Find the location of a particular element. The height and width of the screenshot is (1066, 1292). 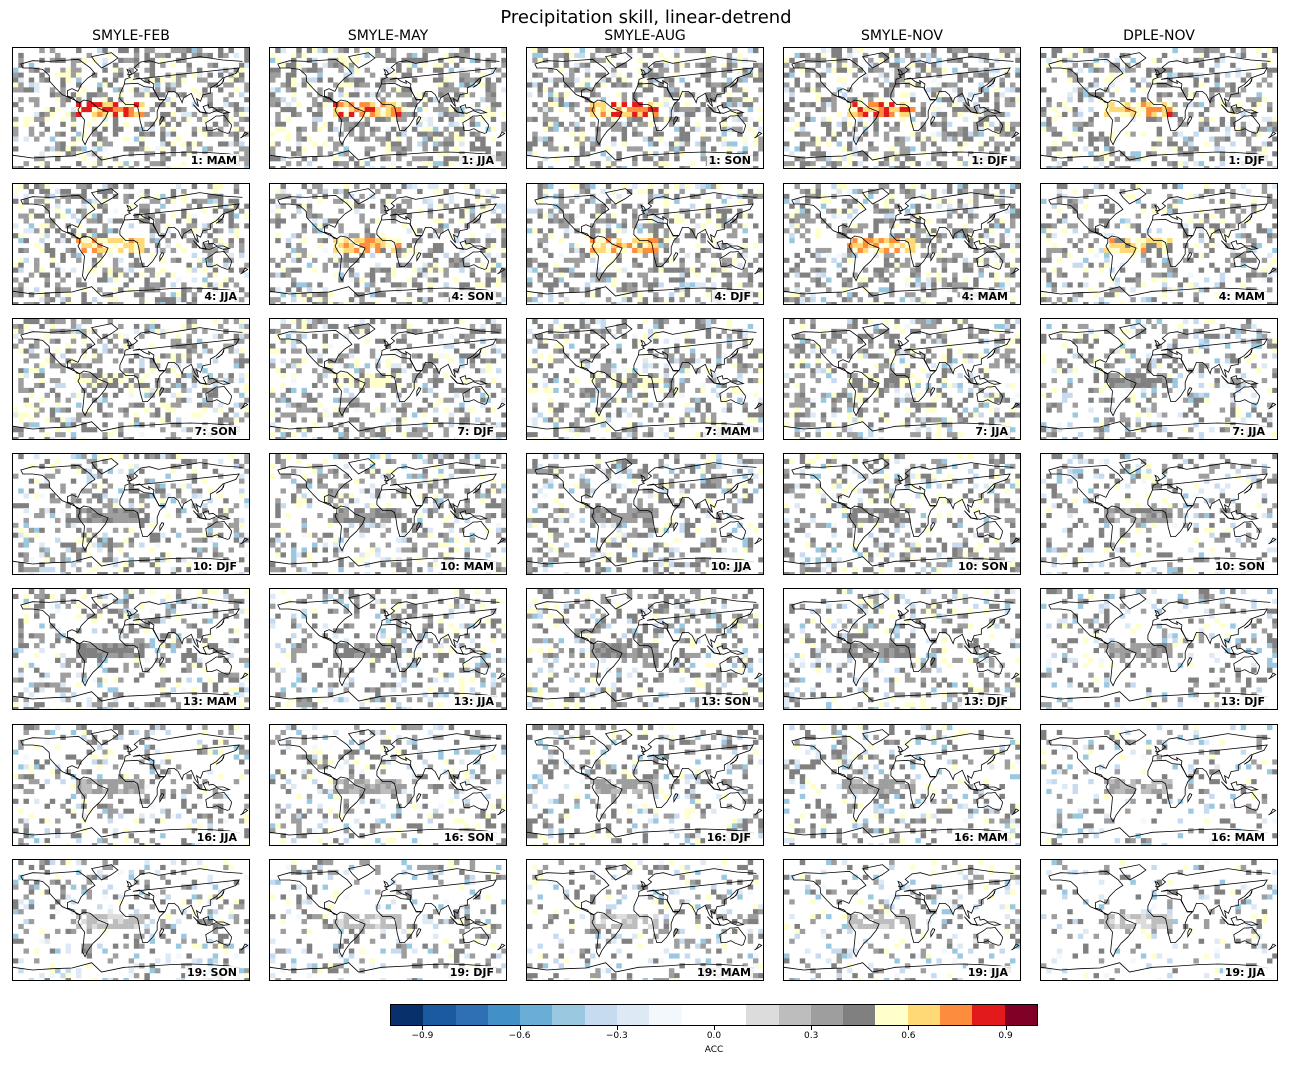

antarctica-coastline is located at coordinates (640, 155).